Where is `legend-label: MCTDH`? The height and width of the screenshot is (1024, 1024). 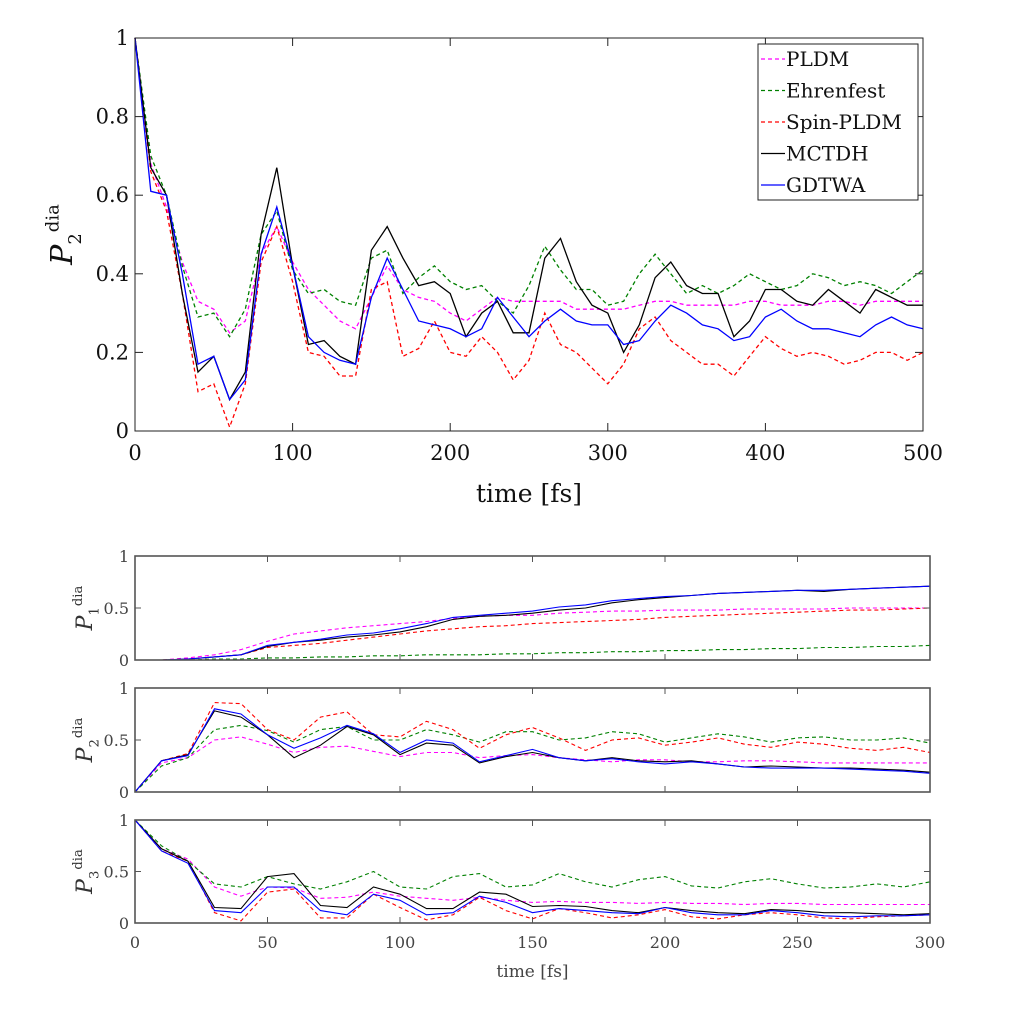 legend-label: MCTDH is located at coordinates (827, 154).